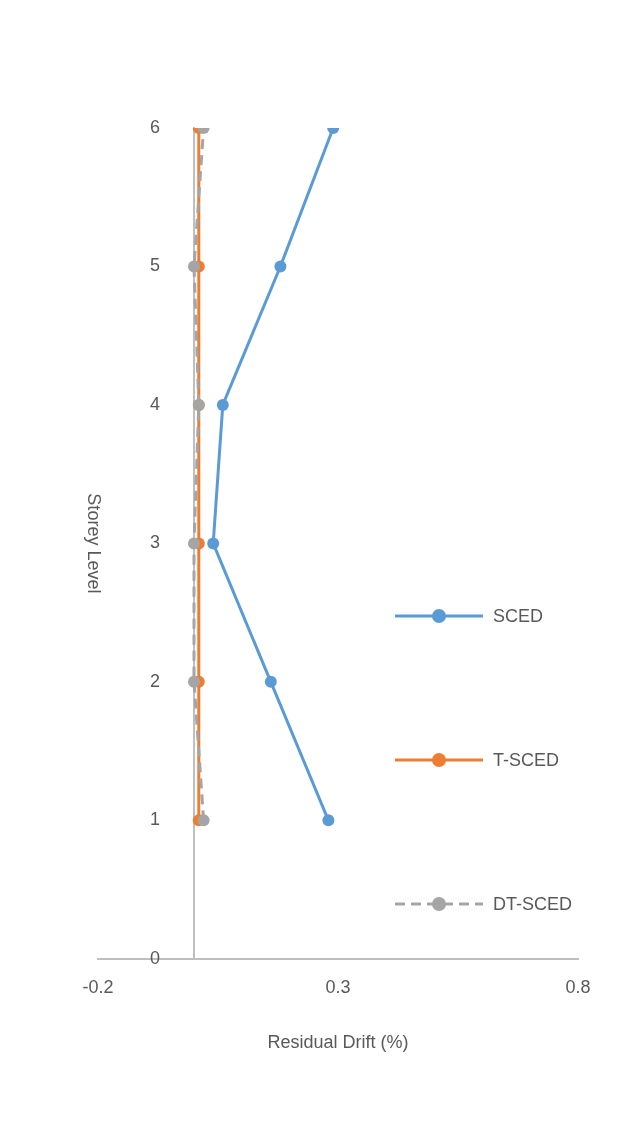 Image resolution: width=628 pixels, height=1128 pixels. Describe the element at coordinates (154, 126) in the screenshot. I see `y-tick-label: 6` at that location.